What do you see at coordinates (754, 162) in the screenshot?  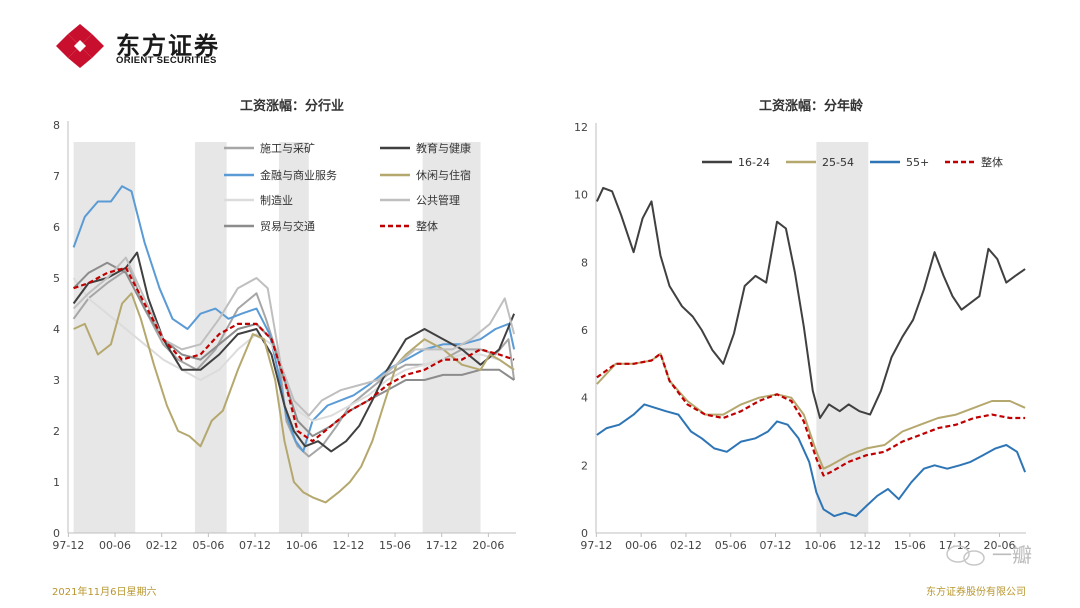 I see `legend-label: 16-24` at bounding box center [754, 162].